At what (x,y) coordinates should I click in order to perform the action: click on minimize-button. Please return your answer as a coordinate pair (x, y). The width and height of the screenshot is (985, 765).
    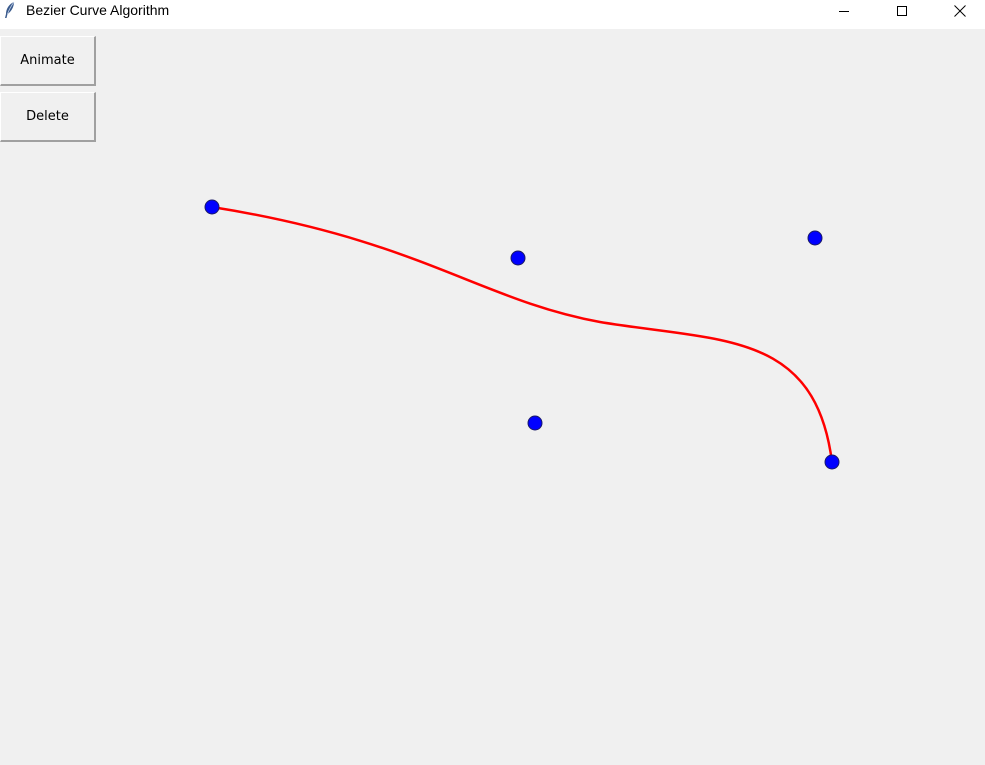
    Looking at the image, I should click on (844, 11).